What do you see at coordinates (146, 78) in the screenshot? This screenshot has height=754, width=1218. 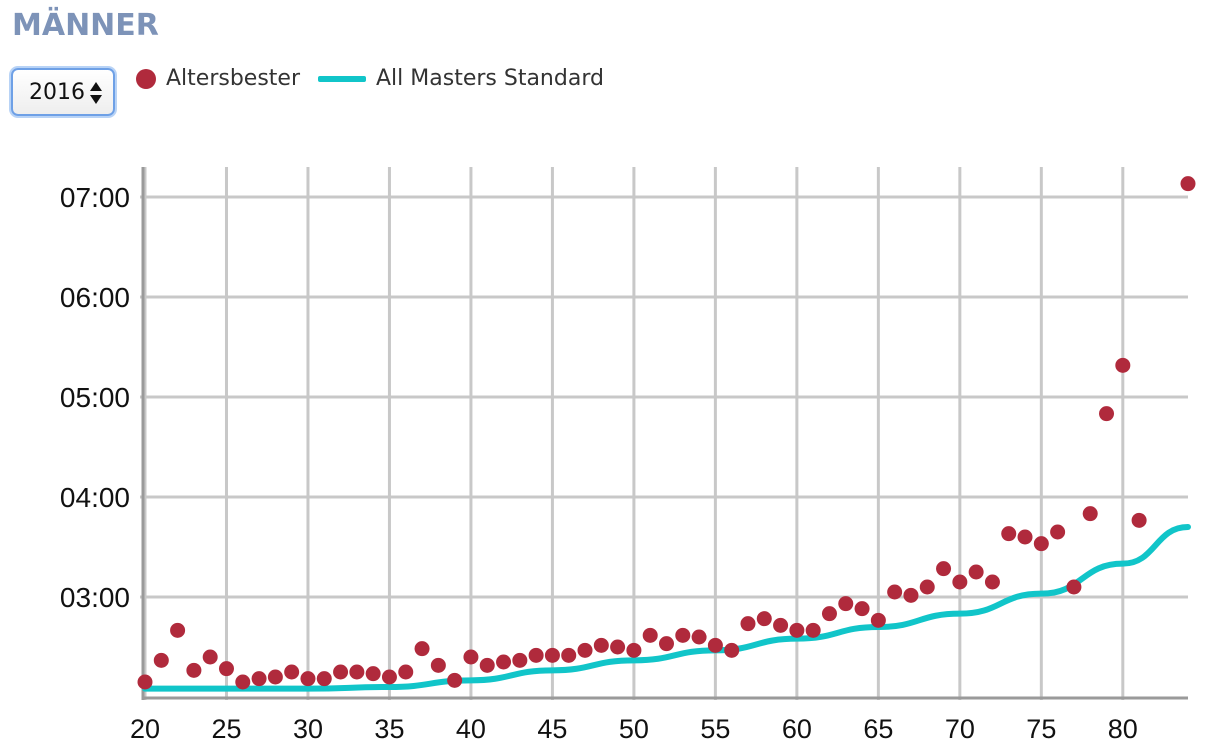 I see `legend-dot-icon` at bounding box center [146, 78].